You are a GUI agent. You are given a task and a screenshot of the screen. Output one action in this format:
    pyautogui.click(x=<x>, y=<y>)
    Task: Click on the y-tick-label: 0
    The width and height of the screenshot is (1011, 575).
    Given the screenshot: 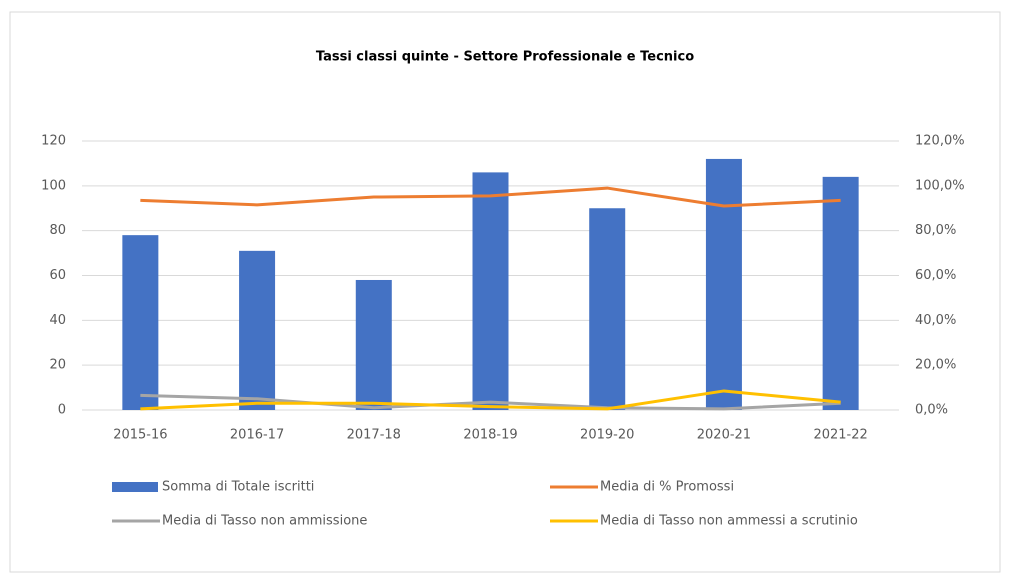 What is the action you would take?
    pyautogui.click(x=62, y=410)
    